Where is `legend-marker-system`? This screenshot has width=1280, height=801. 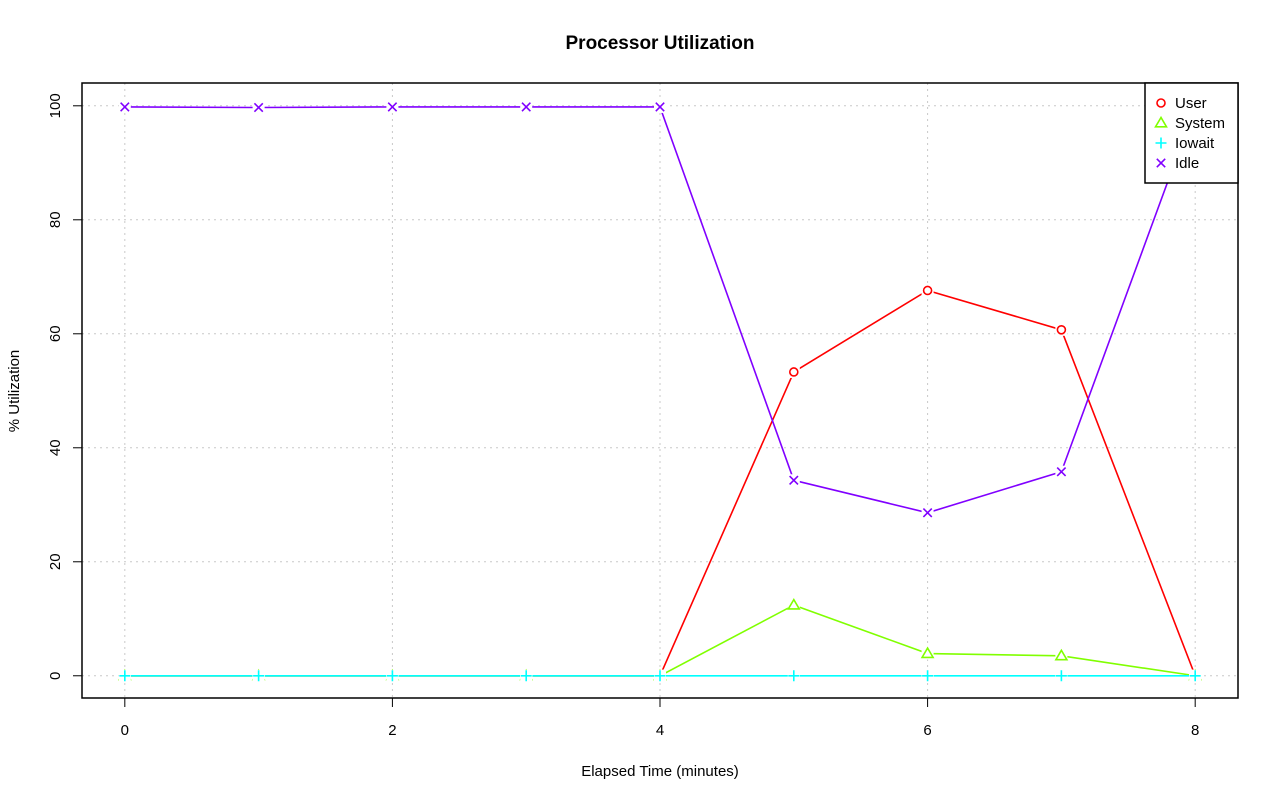 legend-marker-system is located at coordinates (1161, 121).